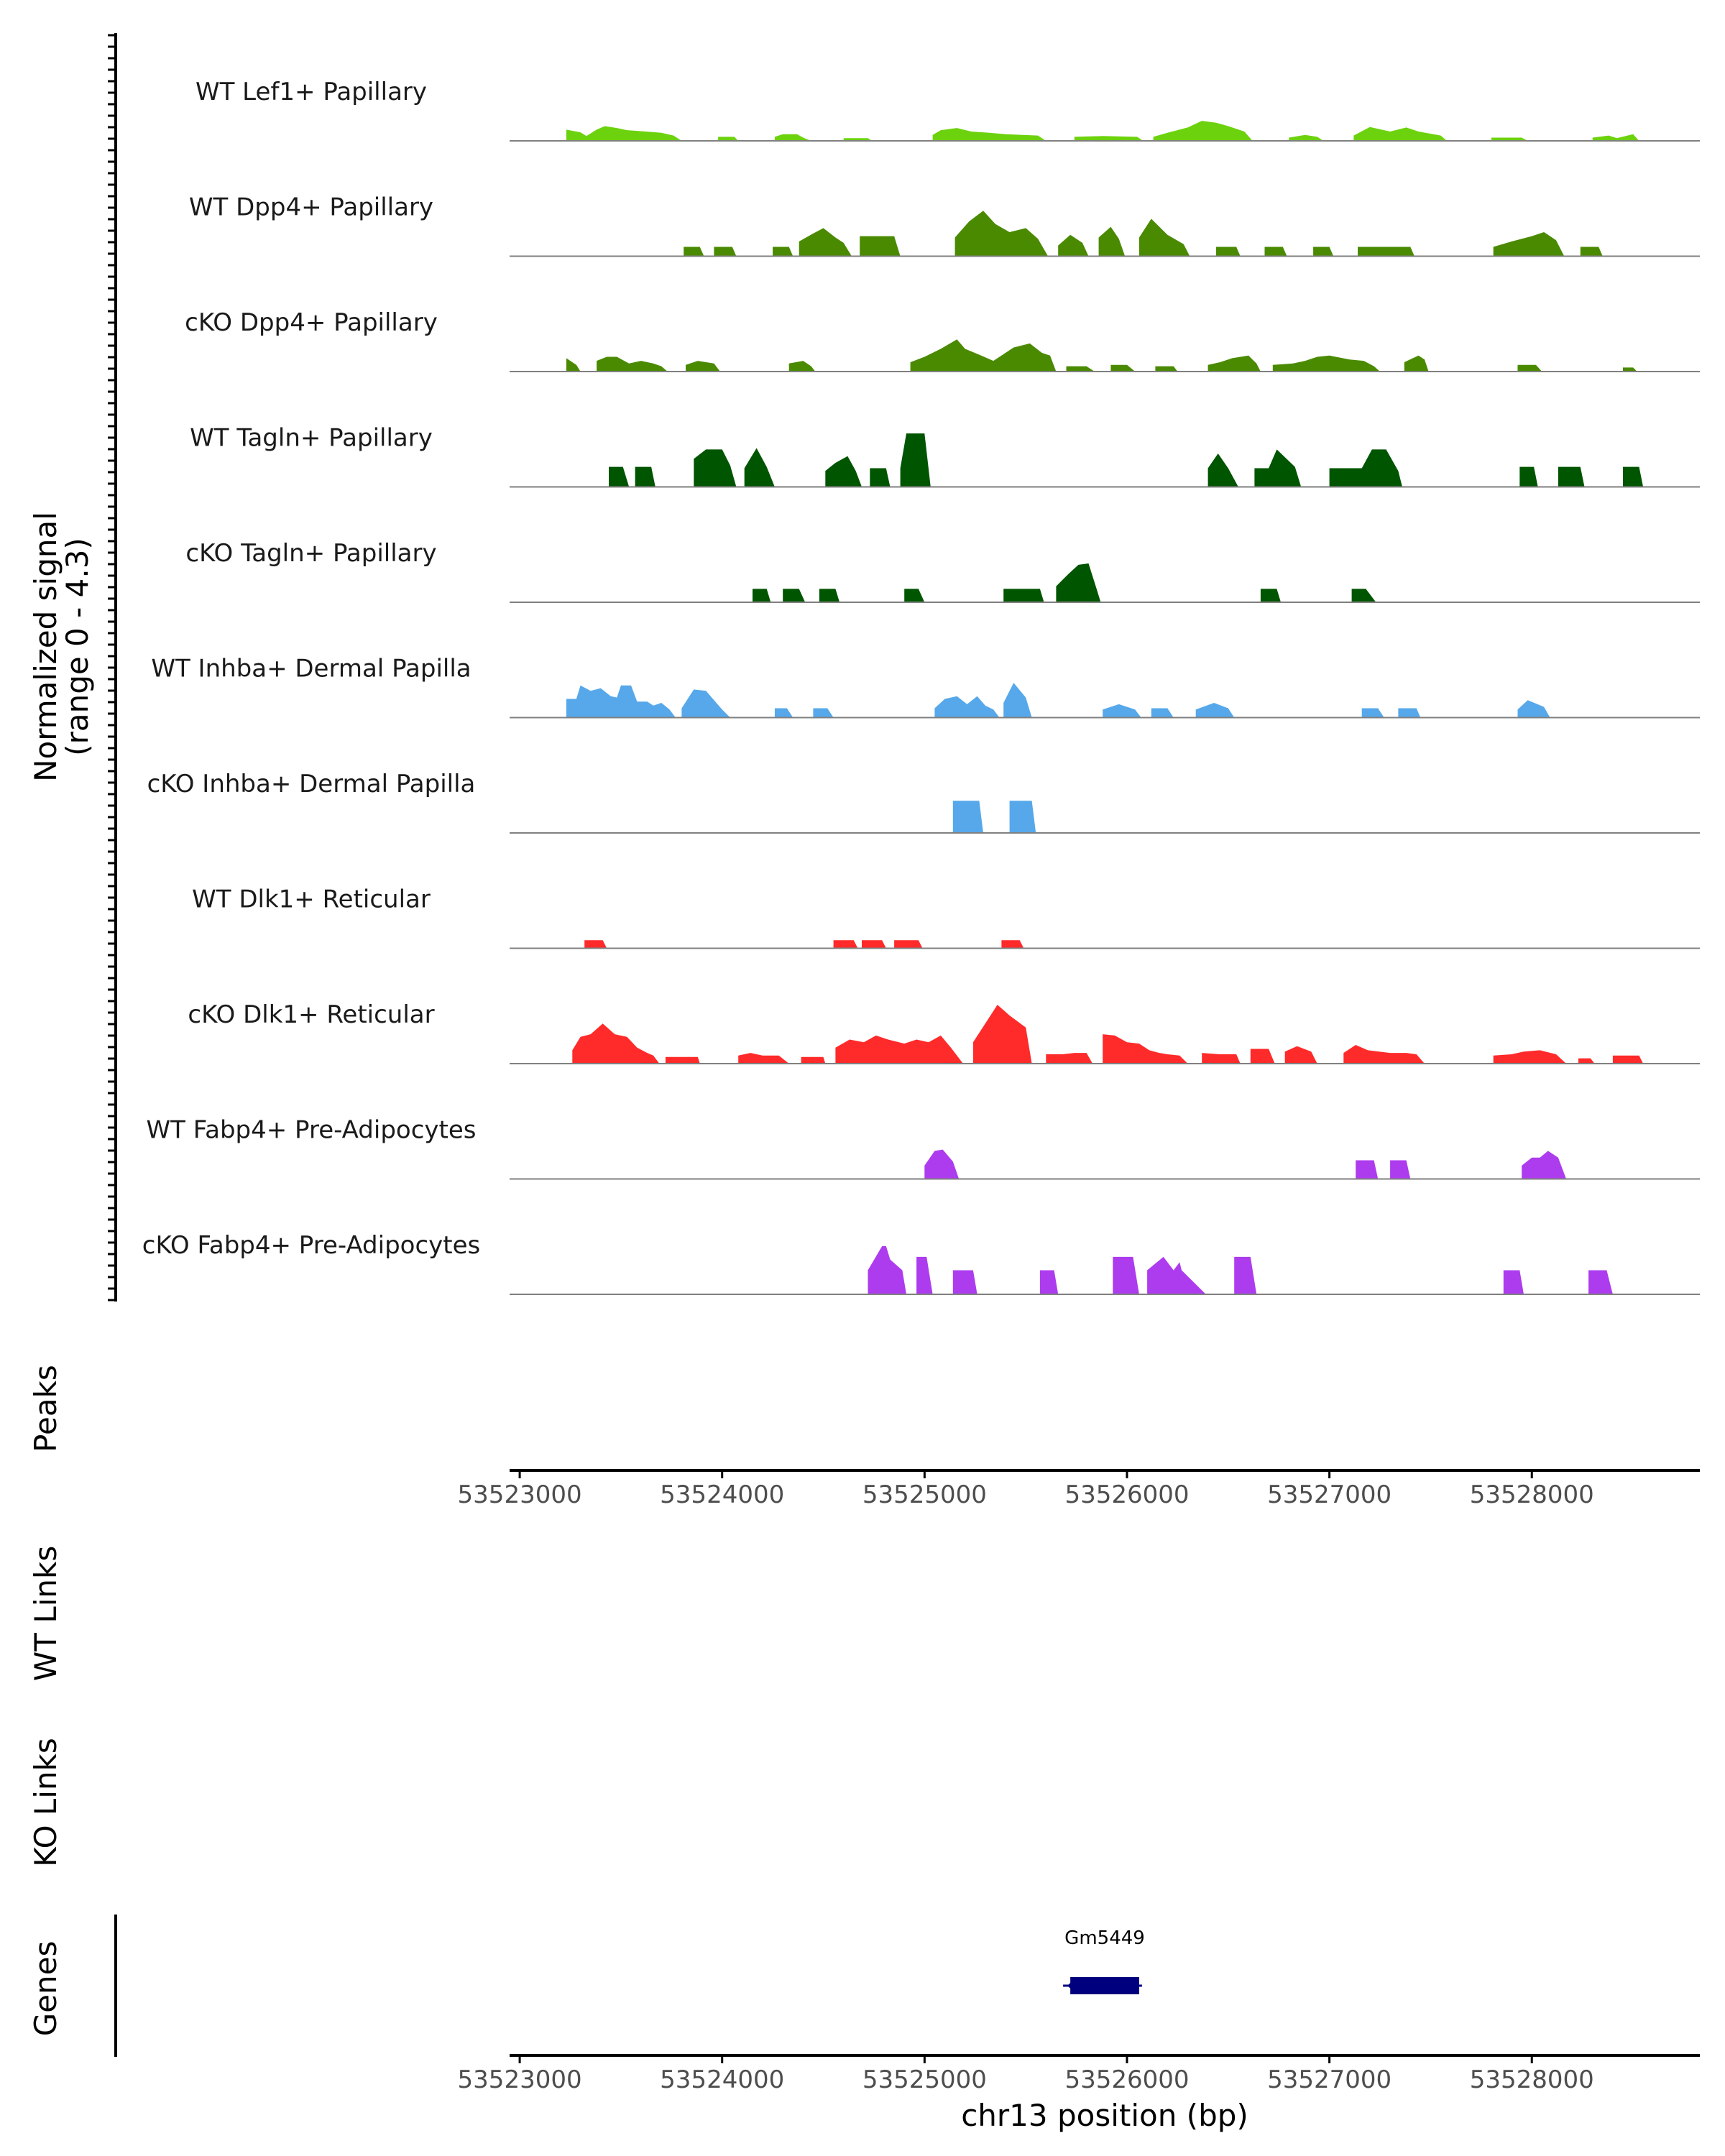 Image resolution: width=1725 pixels, height=2156 pixels. Describe the element at coordinates (923, 1148) in the screenshot. I see `track-wt-fabp4-pre-adipocytes: WT Fabp4+ Pre-Adipocytes` at that location.